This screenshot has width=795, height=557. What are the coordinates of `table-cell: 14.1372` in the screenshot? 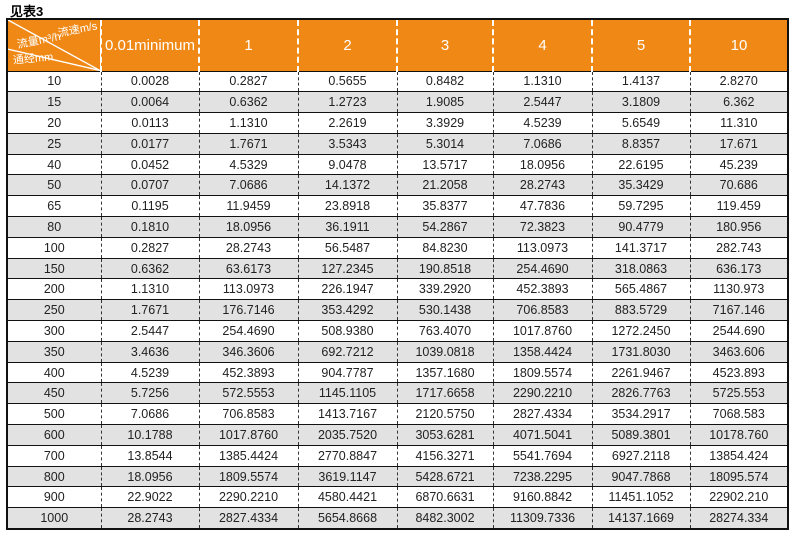 It's located at (347, 185).